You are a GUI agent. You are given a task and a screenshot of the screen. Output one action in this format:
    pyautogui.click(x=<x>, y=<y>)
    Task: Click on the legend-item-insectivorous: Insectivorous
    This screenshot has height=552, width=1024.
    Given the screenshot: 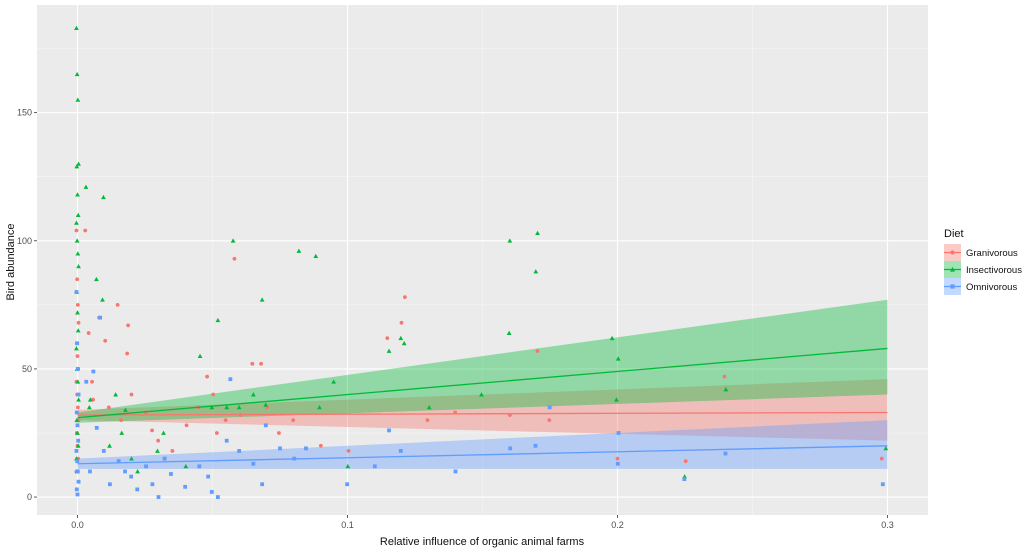 What is the action you would take?
    pyautogui.click(x=983, y=269)
    